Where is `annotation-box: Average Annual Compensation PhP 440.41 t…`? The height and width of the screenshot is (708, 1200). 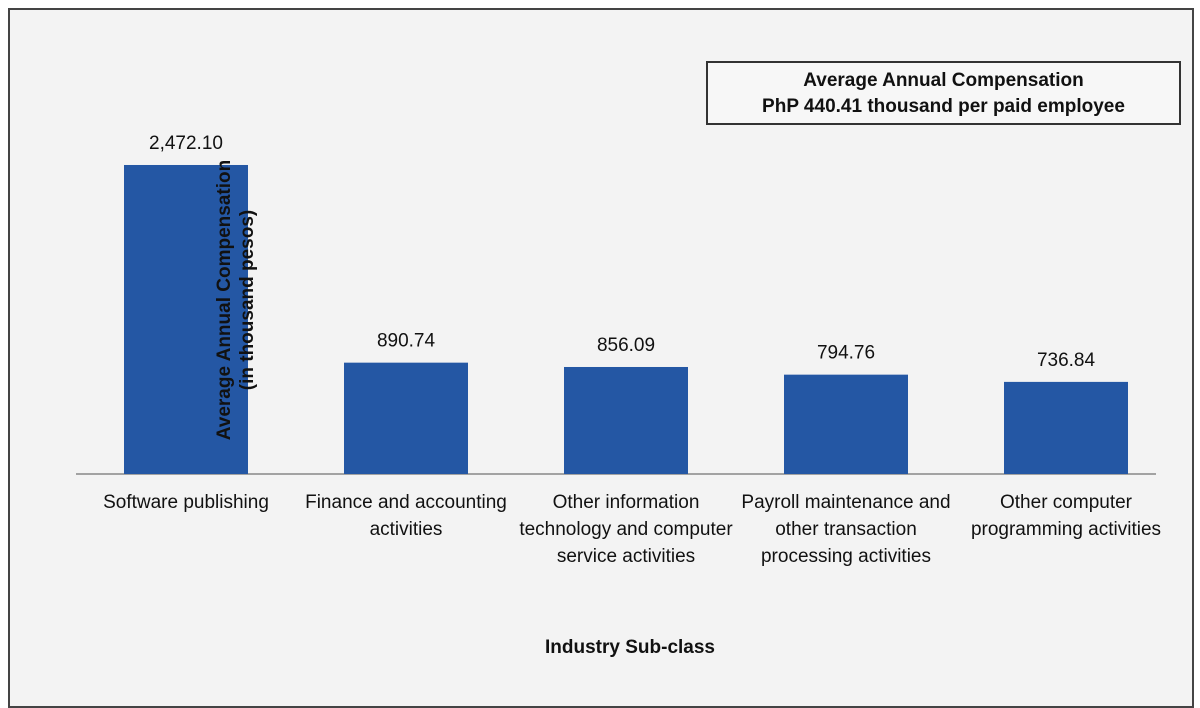 annotation-box: Average Annual Compensation PhP 440.41 t… is located at coordinates (943, 93).